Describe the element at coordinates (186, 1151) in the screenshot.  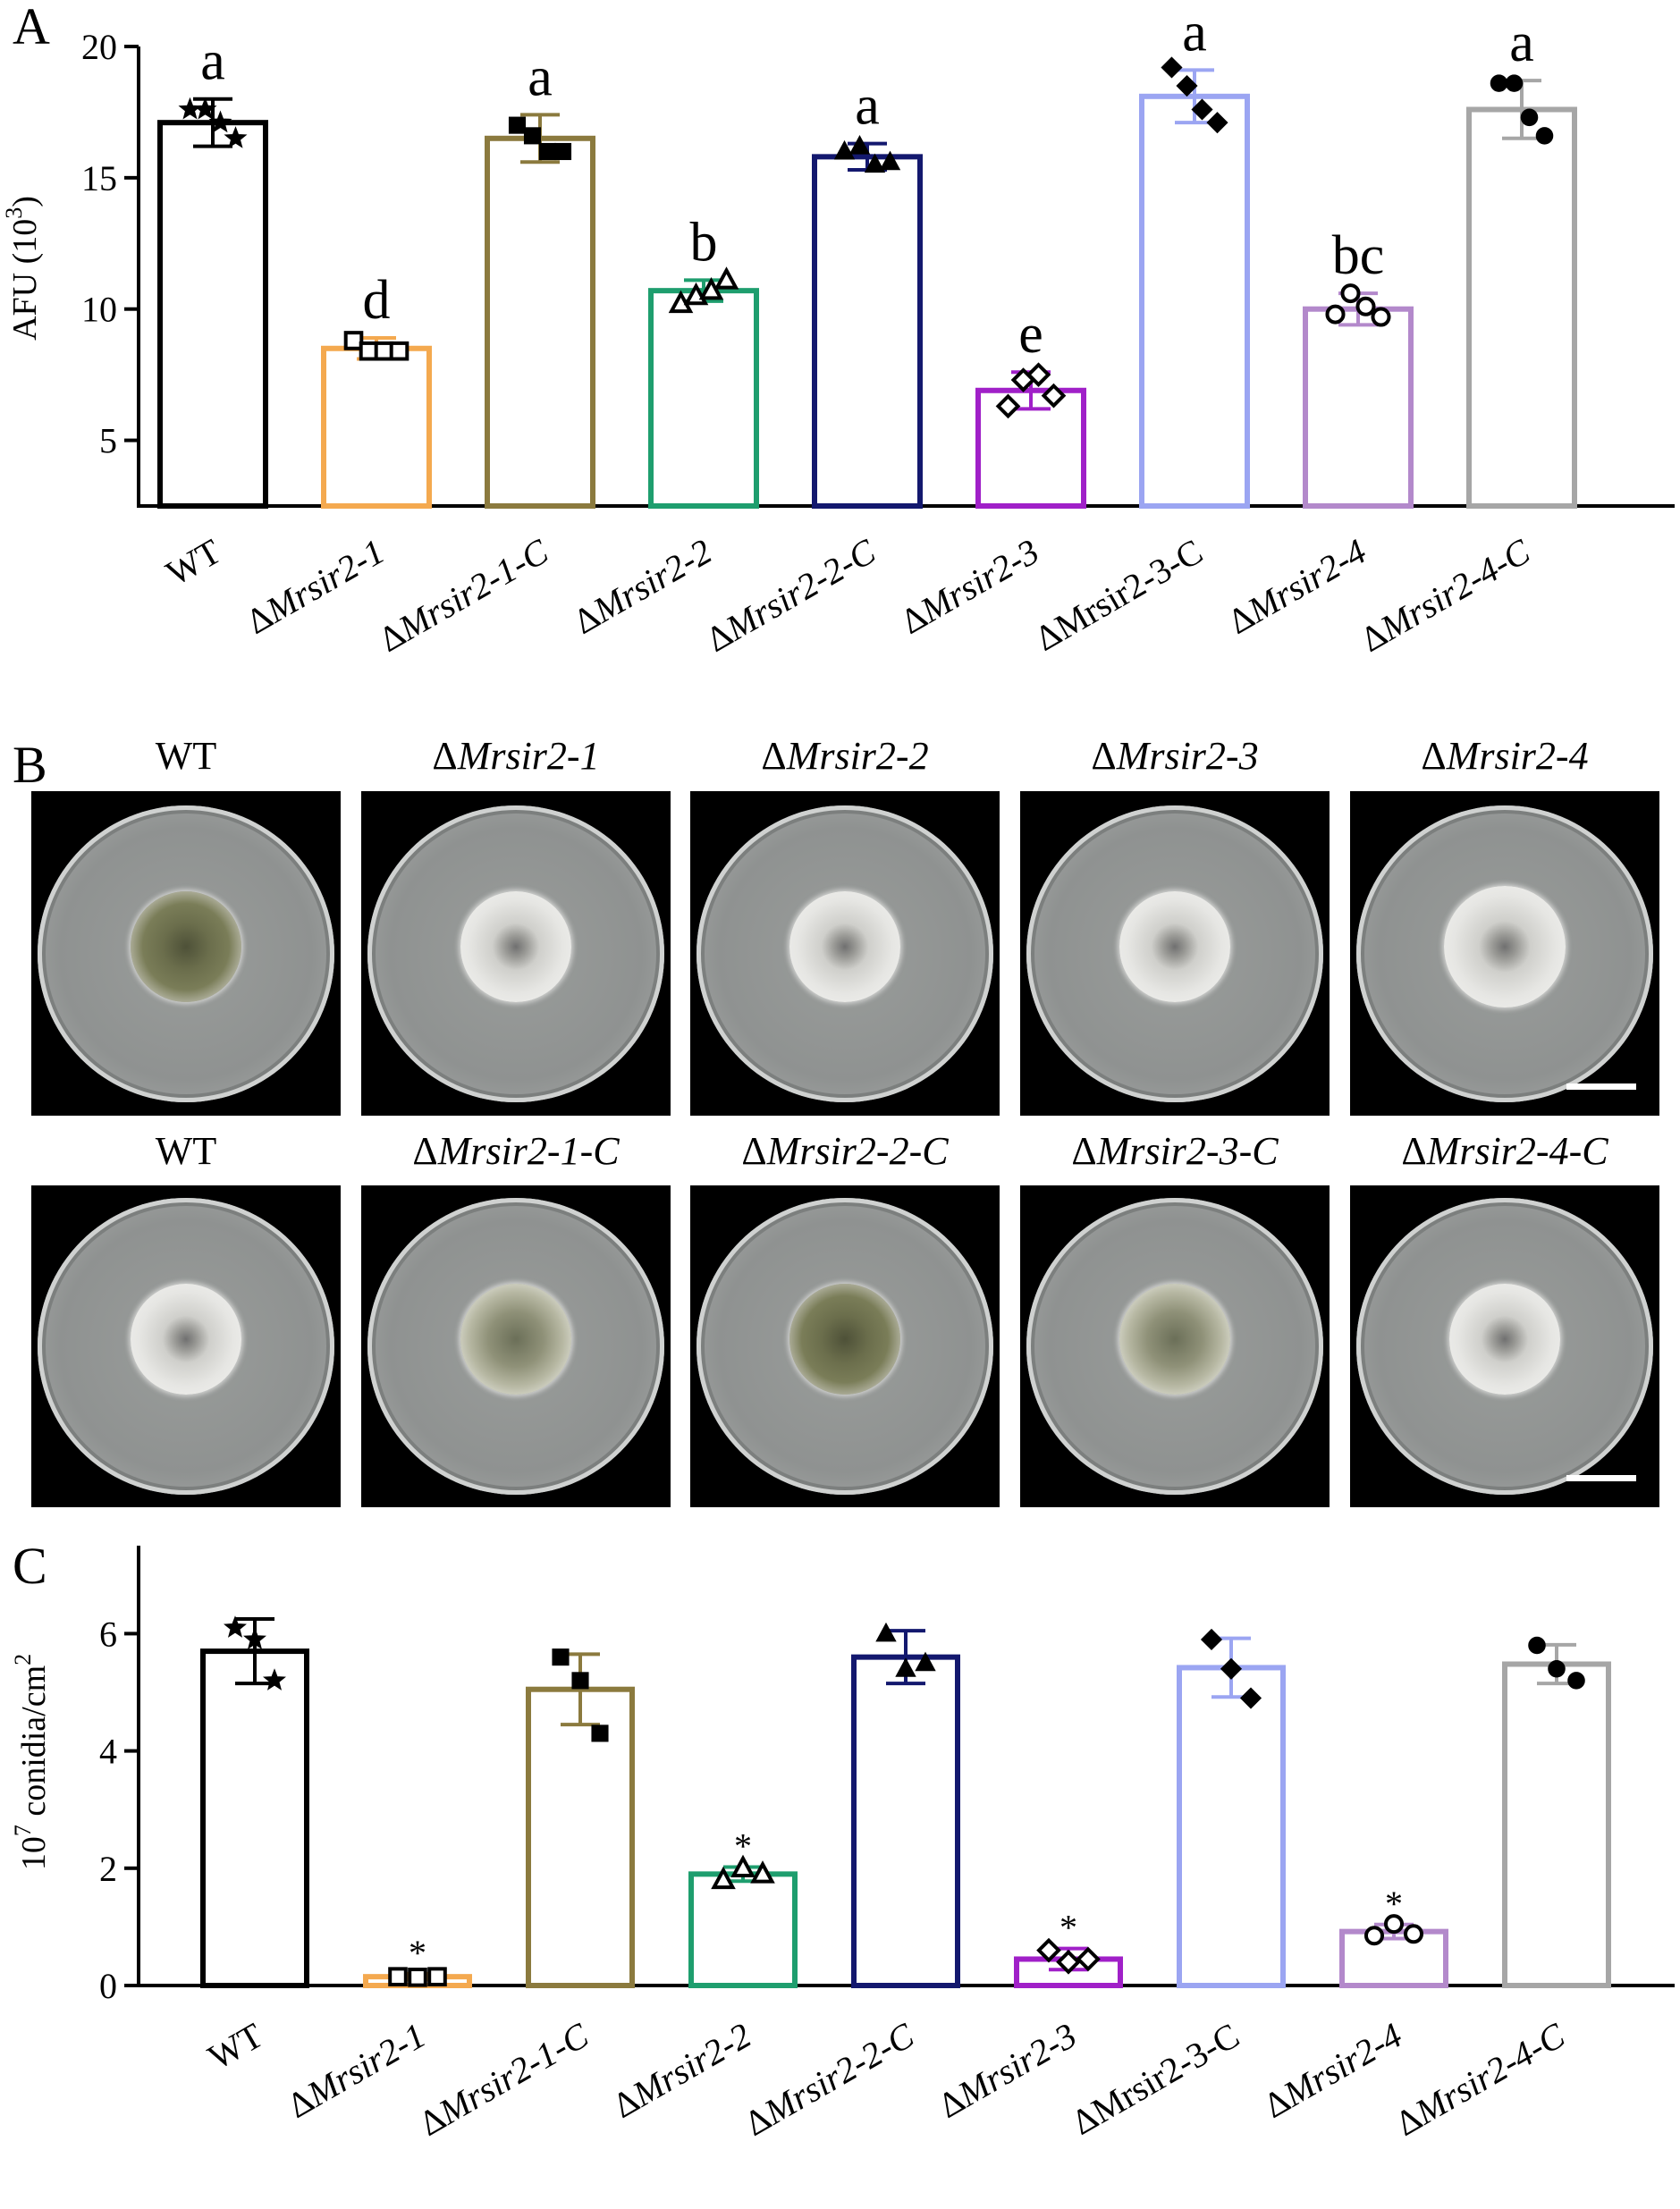
I see `plate-title: WT` at that location.